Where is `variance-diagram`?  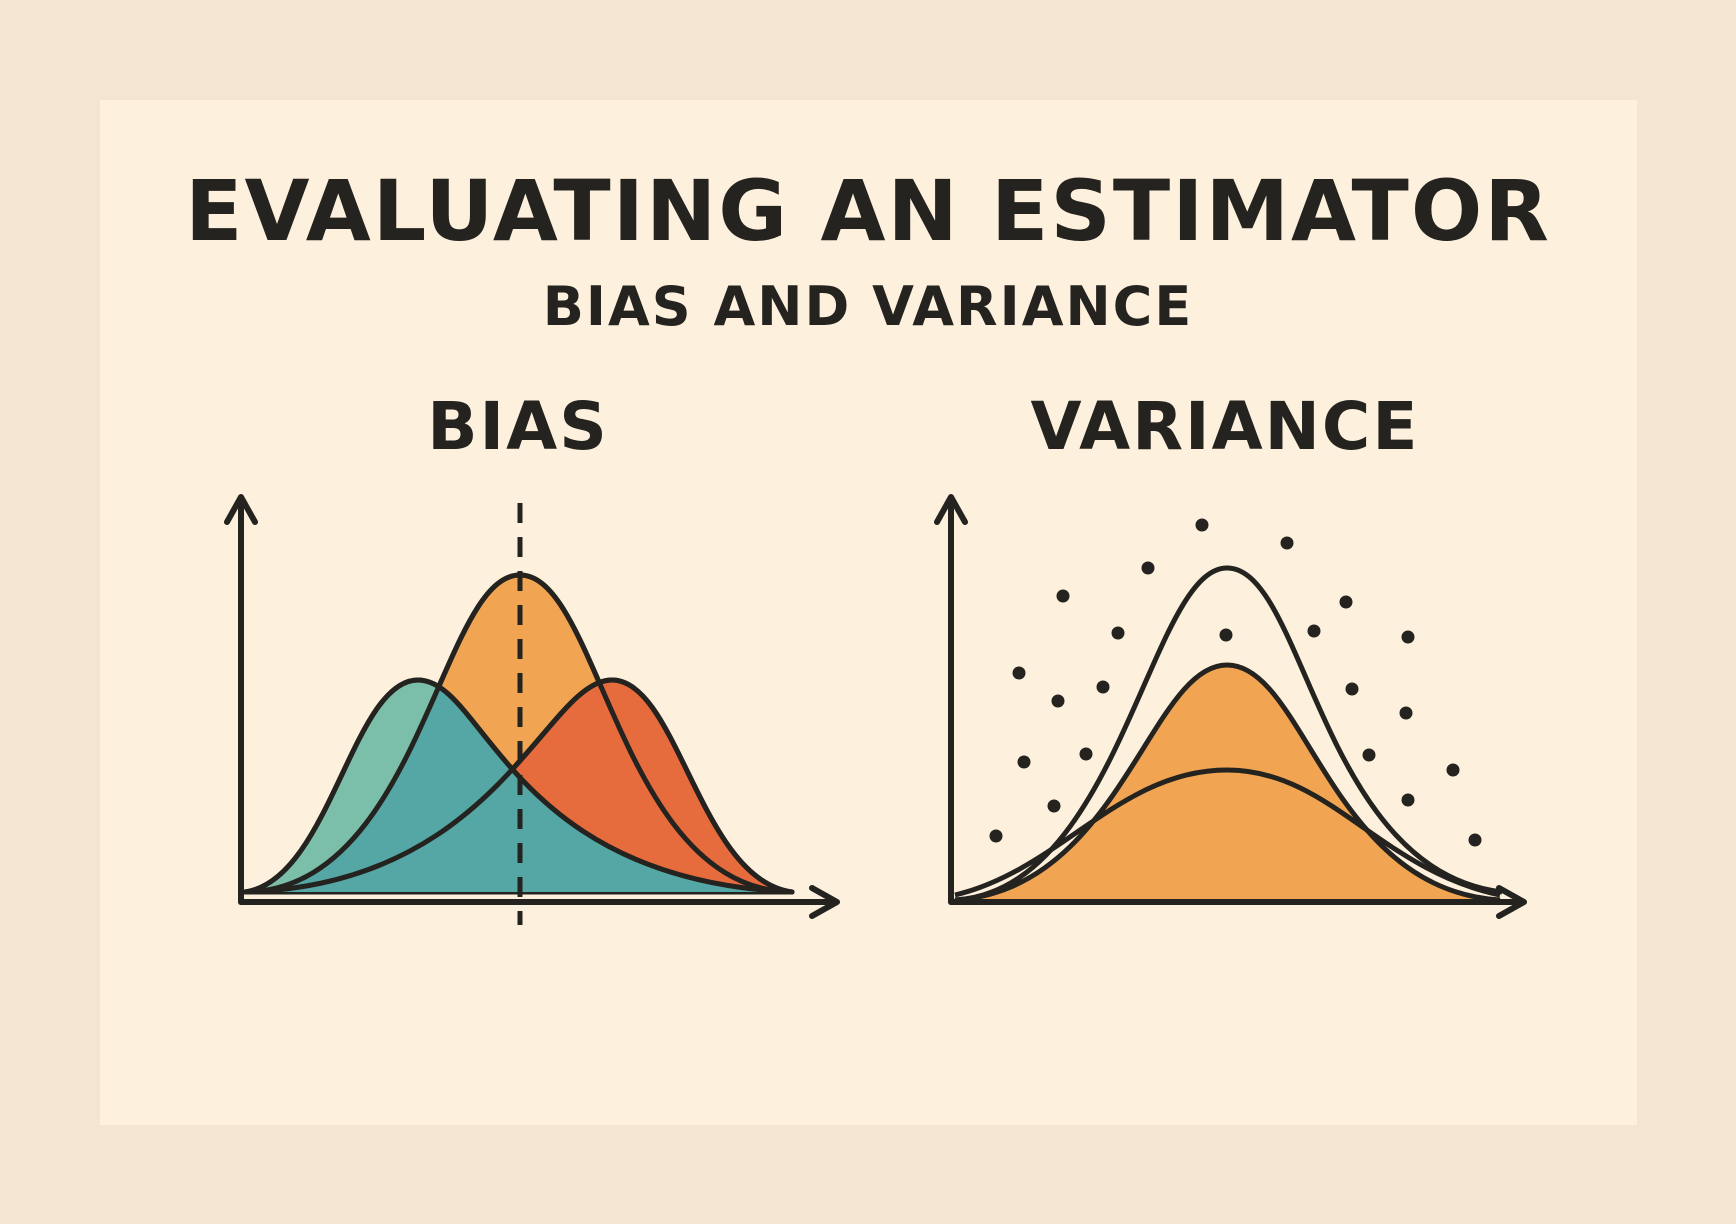 variance-diagram is located at coordinates (1230, 706).